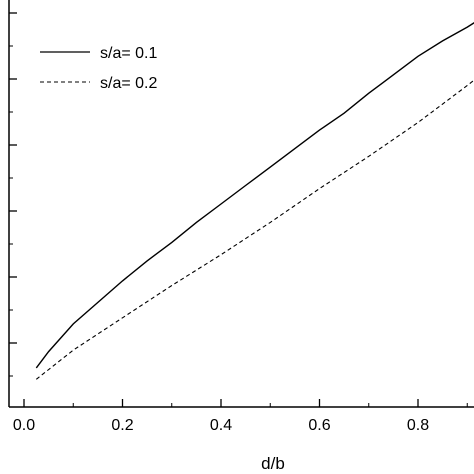  What do you see at coordinates (221, 425) in the screenshot?
I see `x-tick-label: 0.4` at bounding box center [221, 425].